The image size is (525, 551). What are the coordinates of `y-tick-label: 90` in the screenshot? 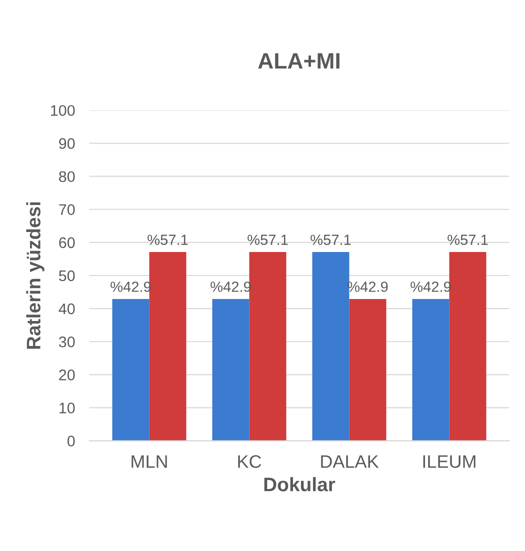 It's located at (67, 143).